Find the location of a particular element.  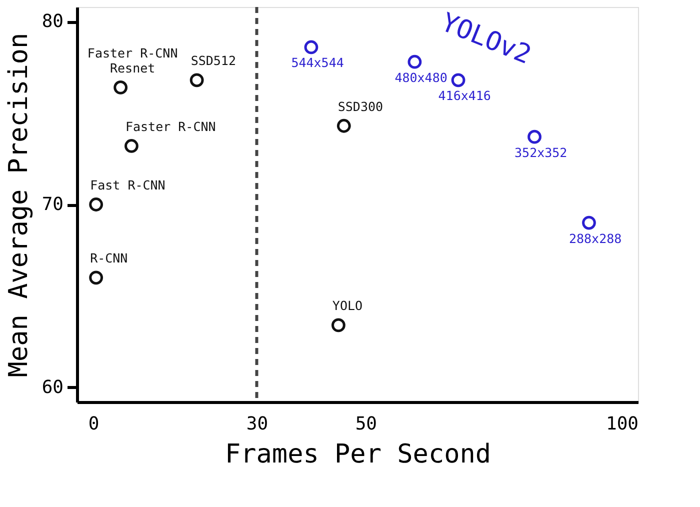

annotation: SSD512 is located at coordinates (213, 60).